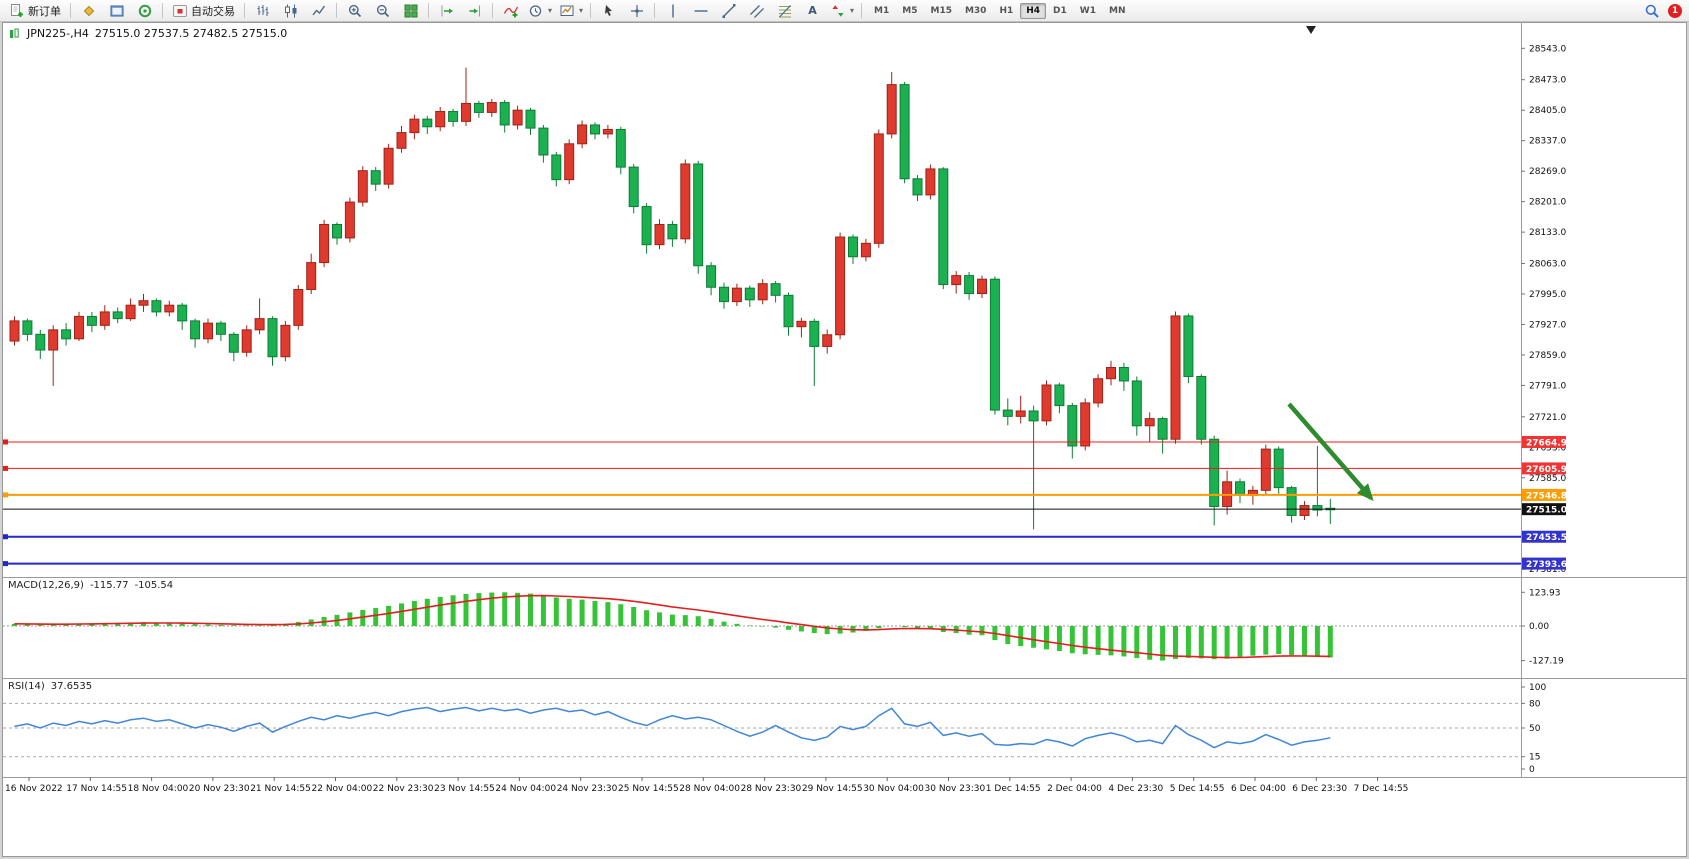  What do you see at coordinates (571, 10) in the screenshot?
I see `templates-button: ▾` at bounding box center [571, 10].